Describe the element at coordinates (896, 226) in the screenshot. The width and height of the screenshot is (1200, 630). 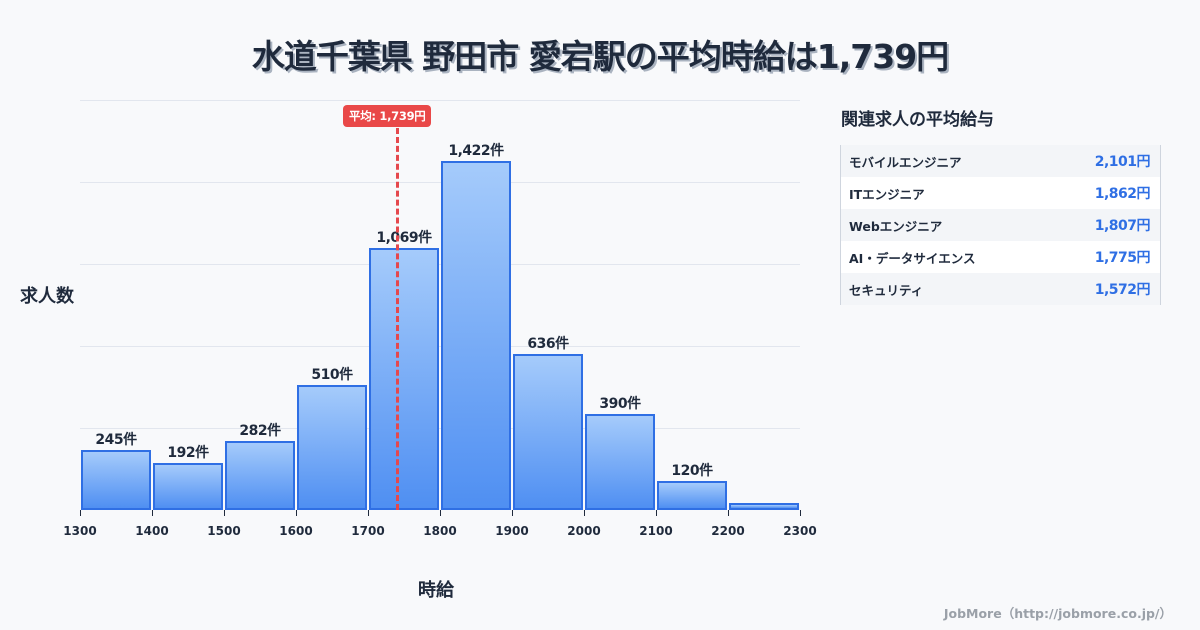
I see `job-name: Webエンジニア` at that location.